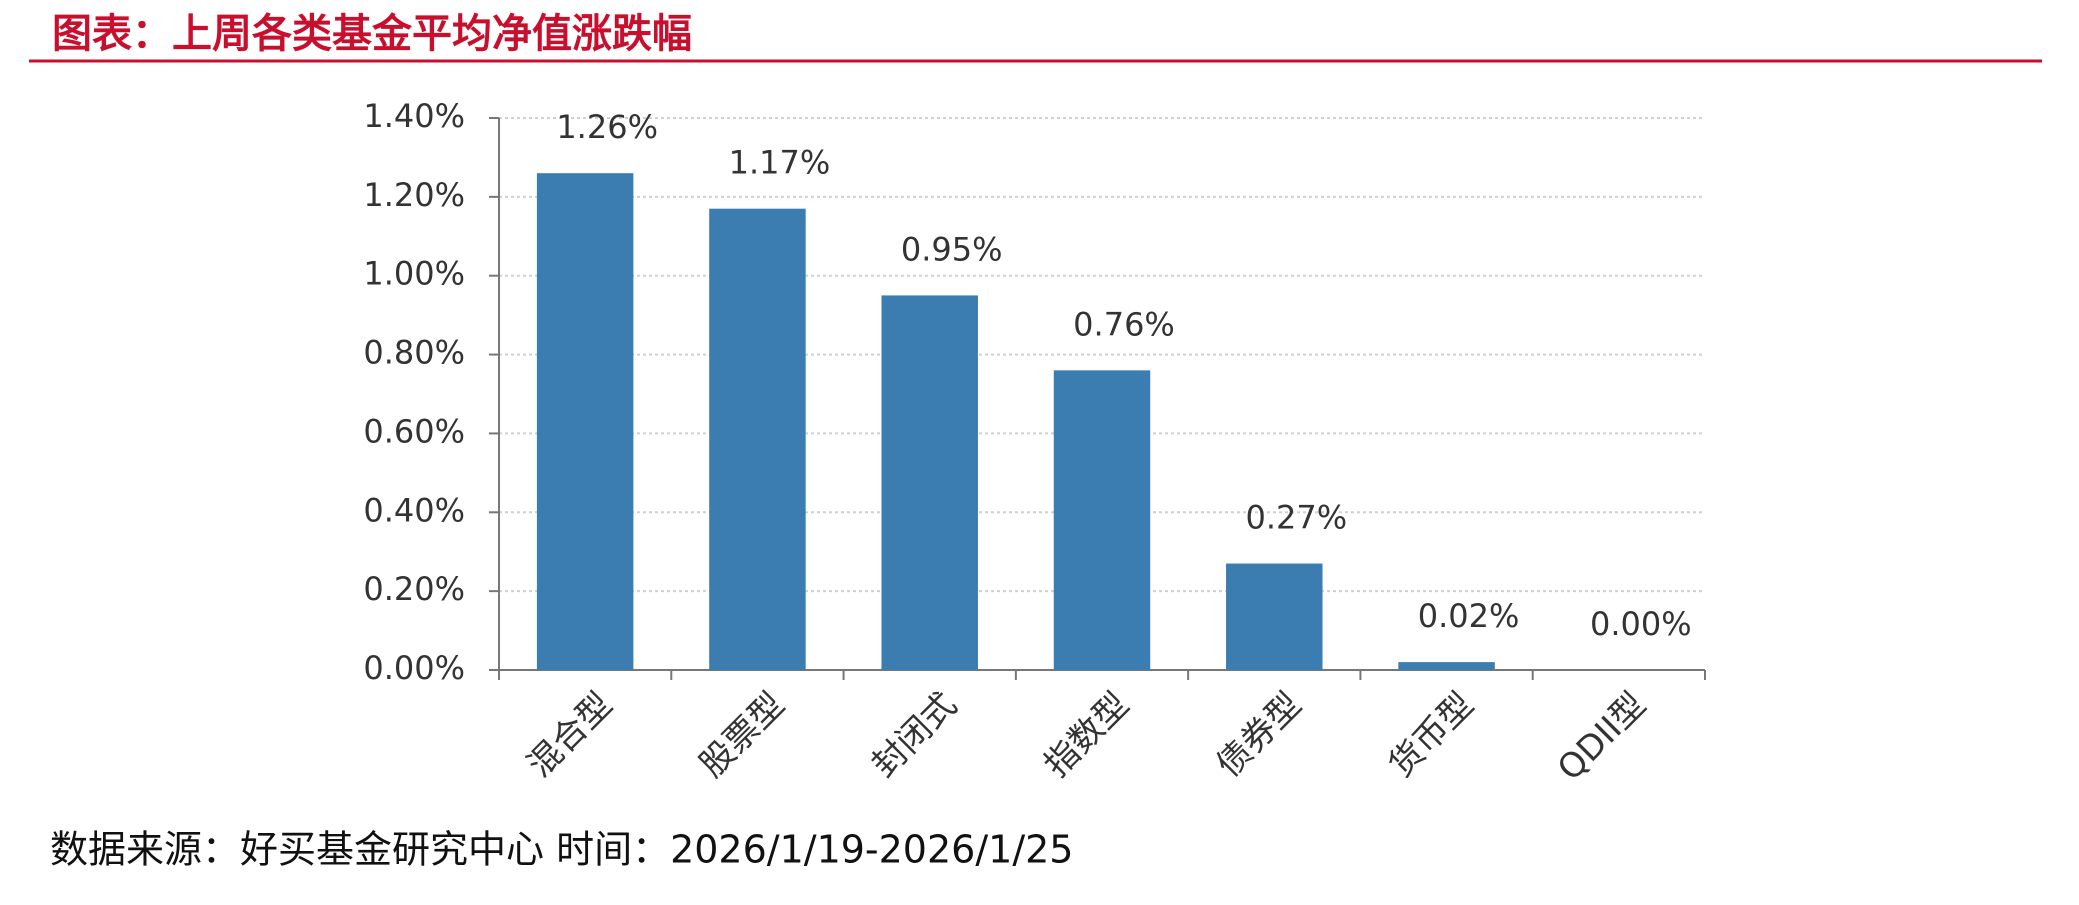 The image size is (2079, 905). I want to click on source-note: 数据来源：好买基金研究中心 时间：2026/1/19-2026/1/25, so click(561, 850).